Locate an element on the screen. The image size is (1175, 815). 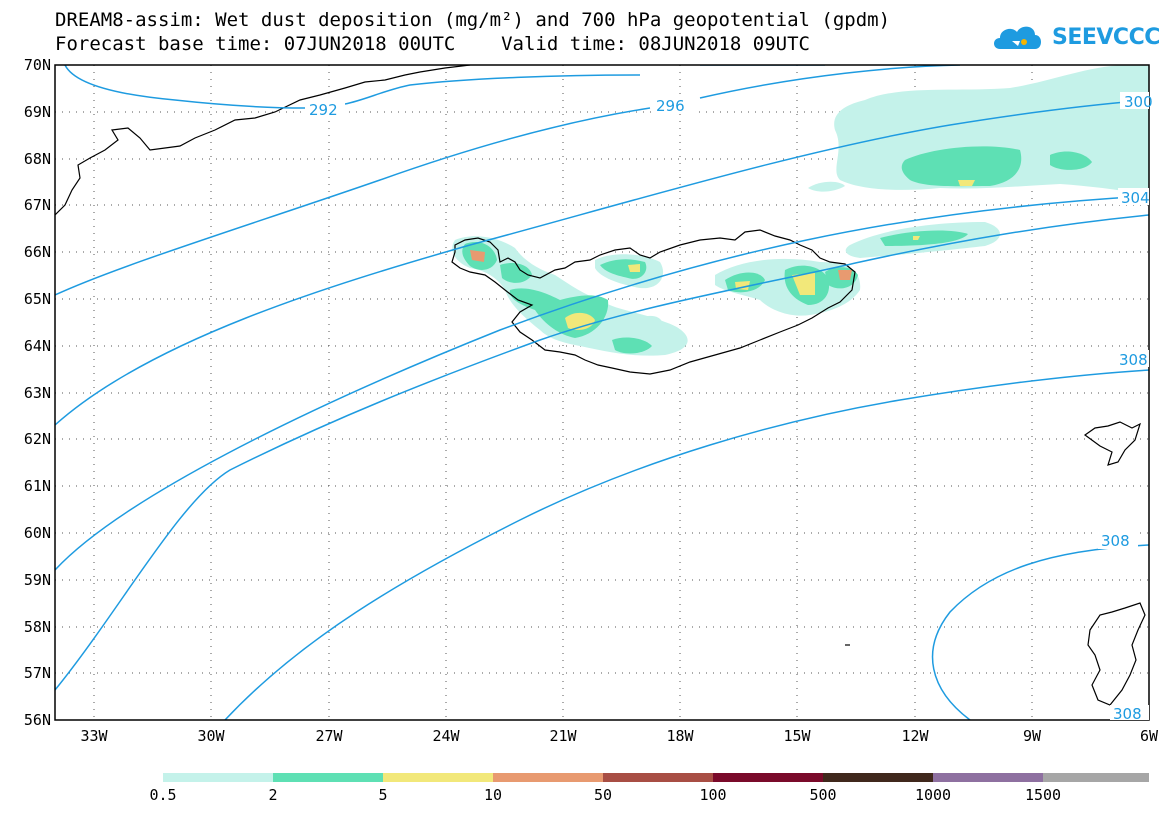
lon-label: 6W is located at coordinates (1149, 736).